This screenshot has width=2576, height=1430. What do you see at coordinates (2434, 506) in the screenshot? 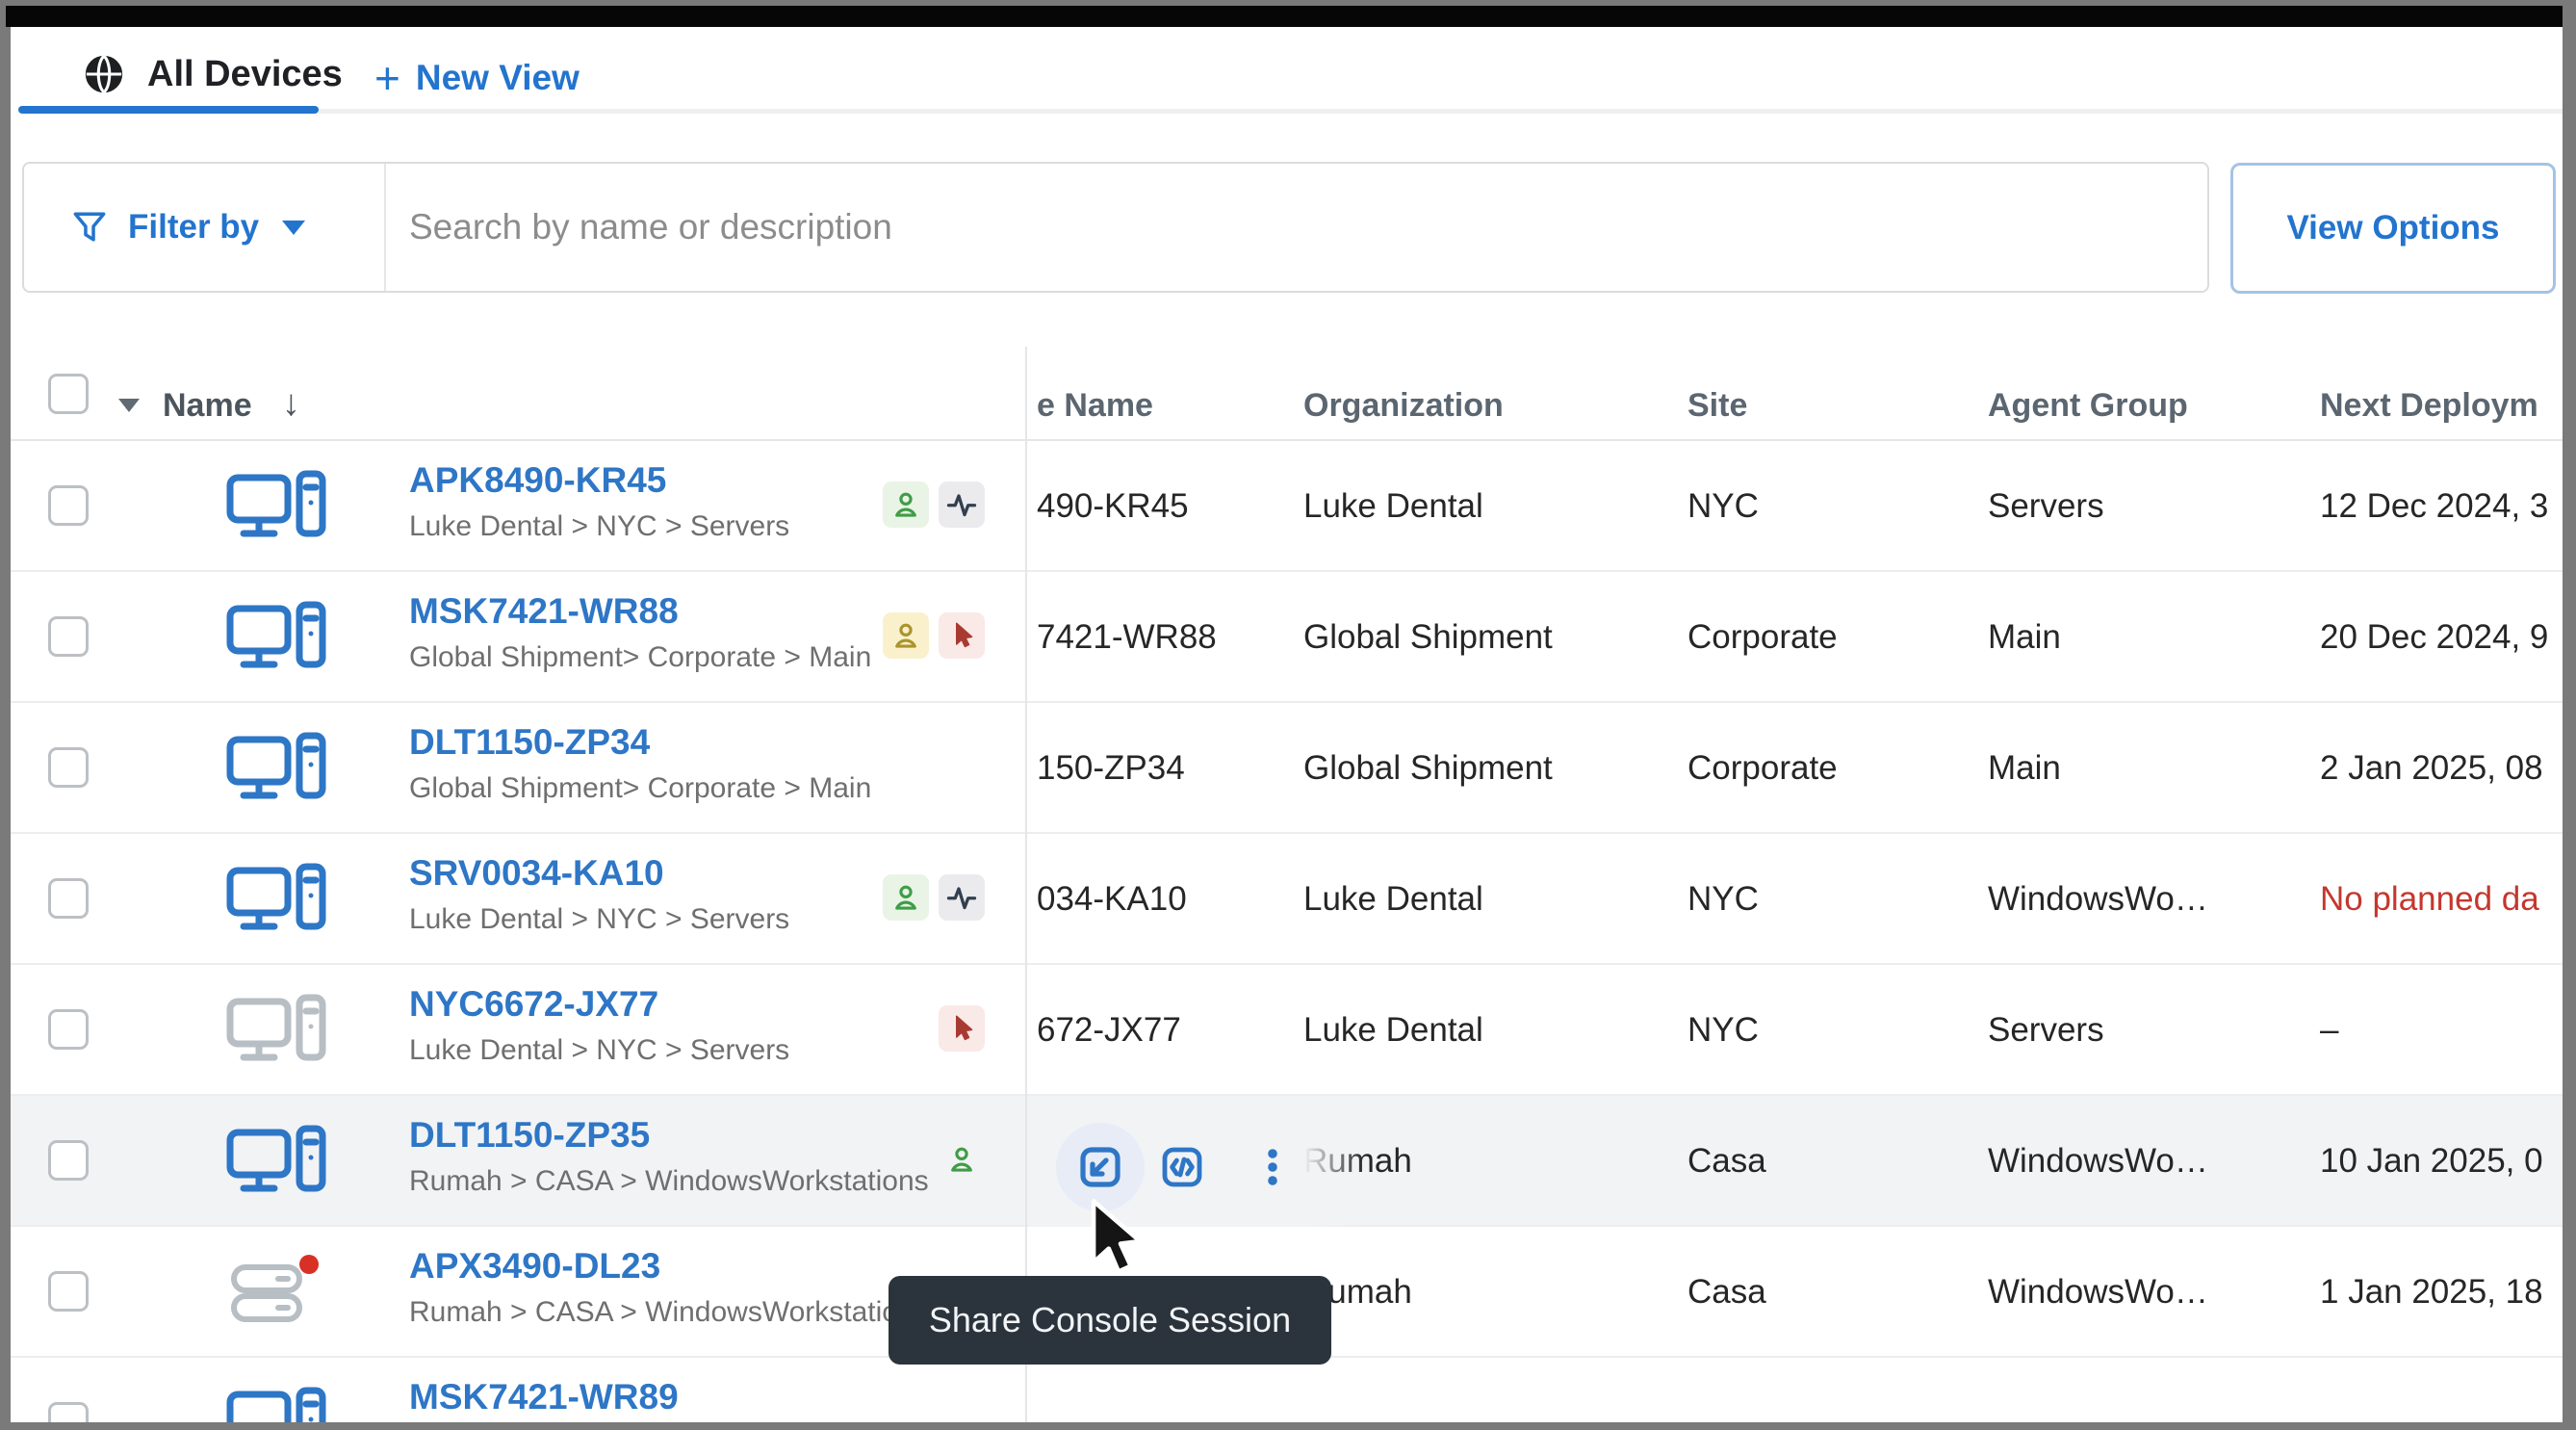
I see `cell-next-deployment: 12 Dec 2024, 3` at bounding box center [2434, 506].